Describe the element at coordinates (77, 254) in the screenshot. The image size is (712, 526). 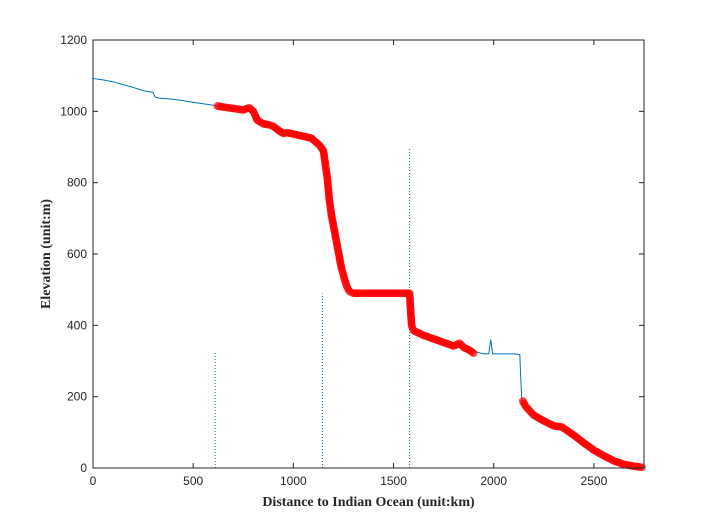
I see `y-tick-label: 600` at that location.